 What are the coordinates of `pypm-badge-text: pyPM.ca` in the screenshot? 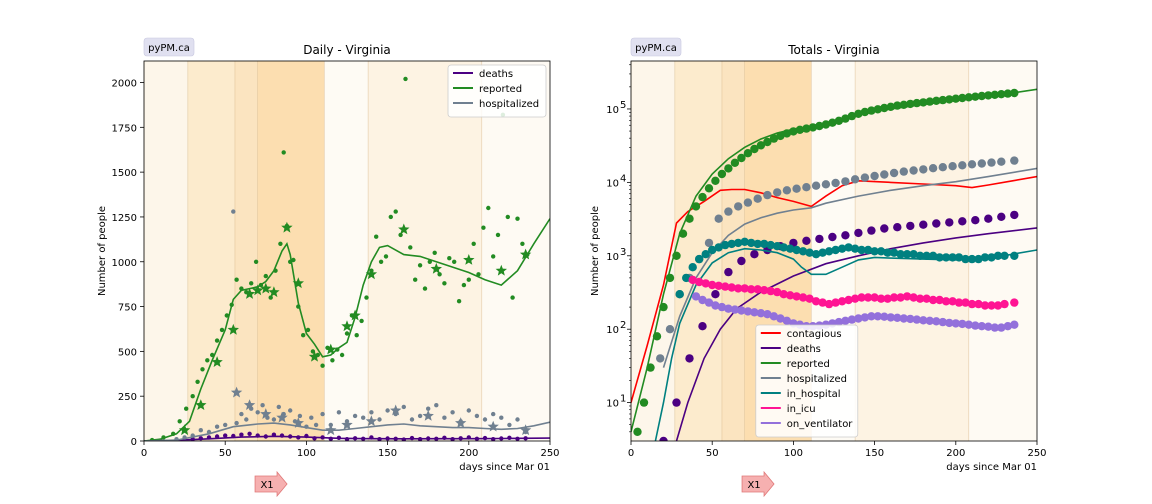 It's located at (656, 48).